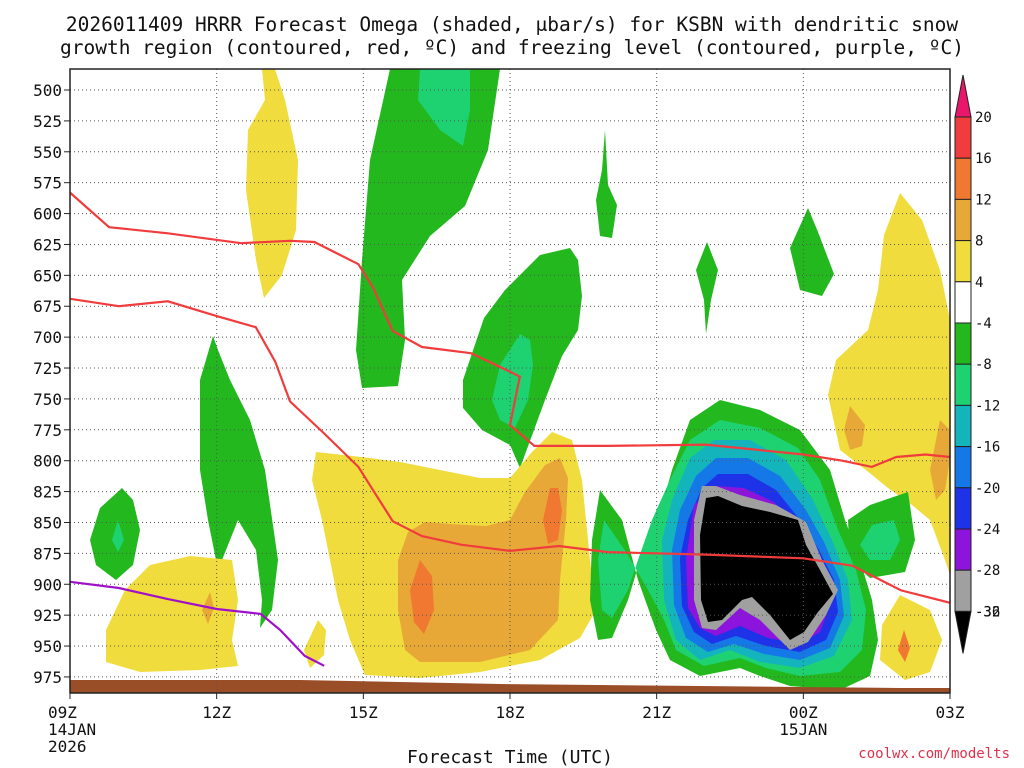  I want to click on colorbar-label: -36, so click(987, 612).